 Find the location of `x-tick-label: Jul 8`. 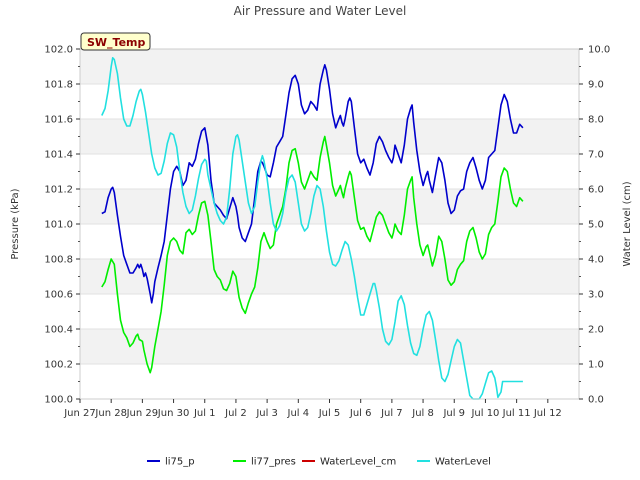

x-tick-label: Jul 8 is located at coordinates (422, 413).